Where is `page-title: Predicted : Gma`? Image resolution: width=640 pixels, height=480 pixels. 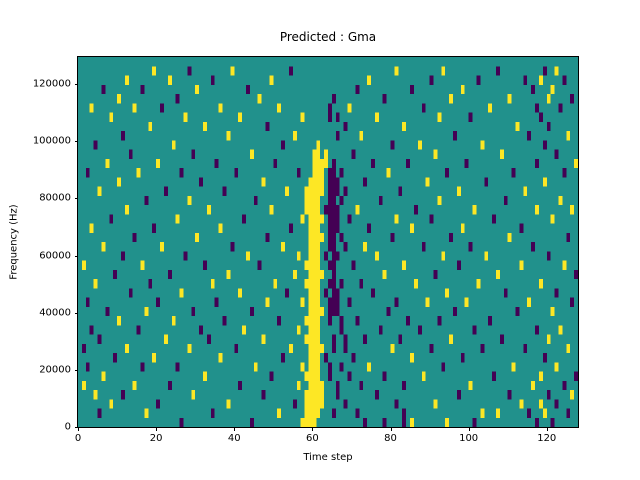 page-title: Predicted : Gma is located at coordinates (328, 37).